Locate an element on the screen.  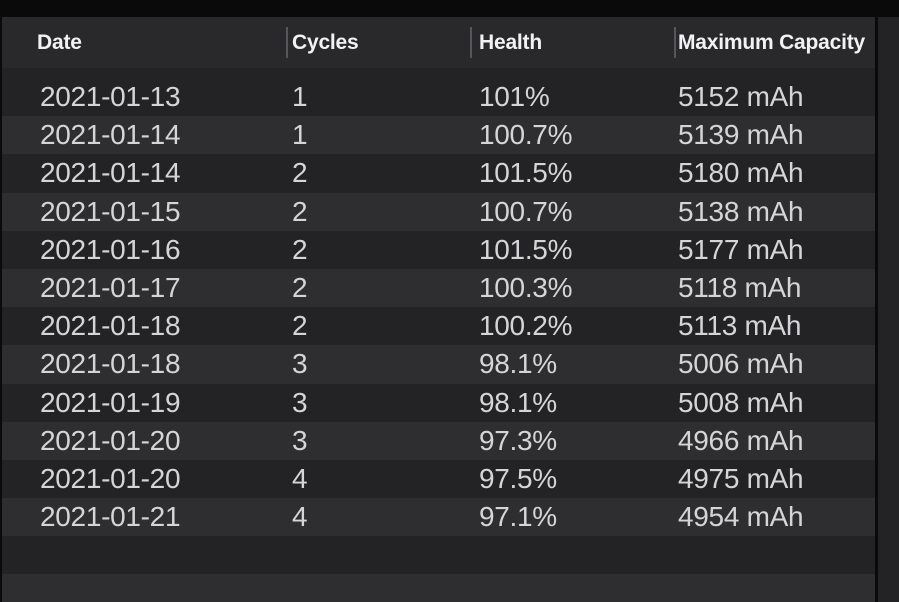
window-top-strip is located at coordinates (449, 8).